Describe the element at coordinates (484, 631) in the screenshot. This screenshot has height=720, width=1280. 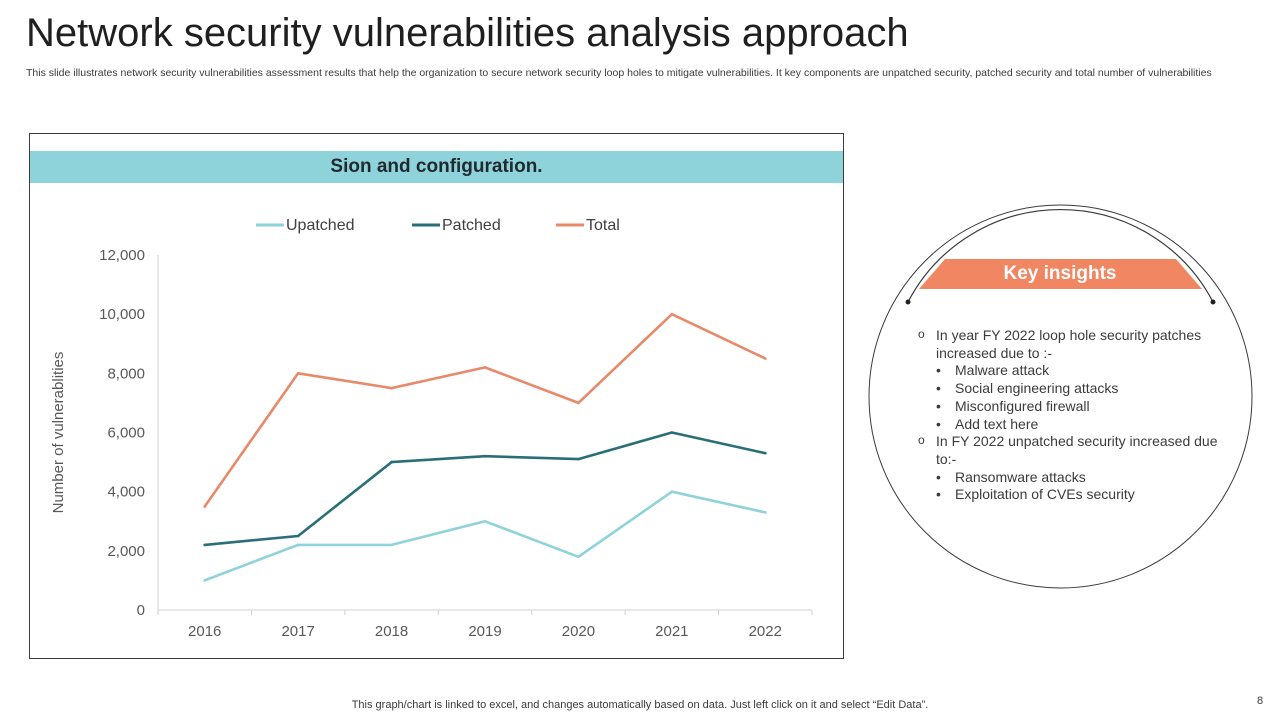
I see `x-tick-label: 2019` at that location.